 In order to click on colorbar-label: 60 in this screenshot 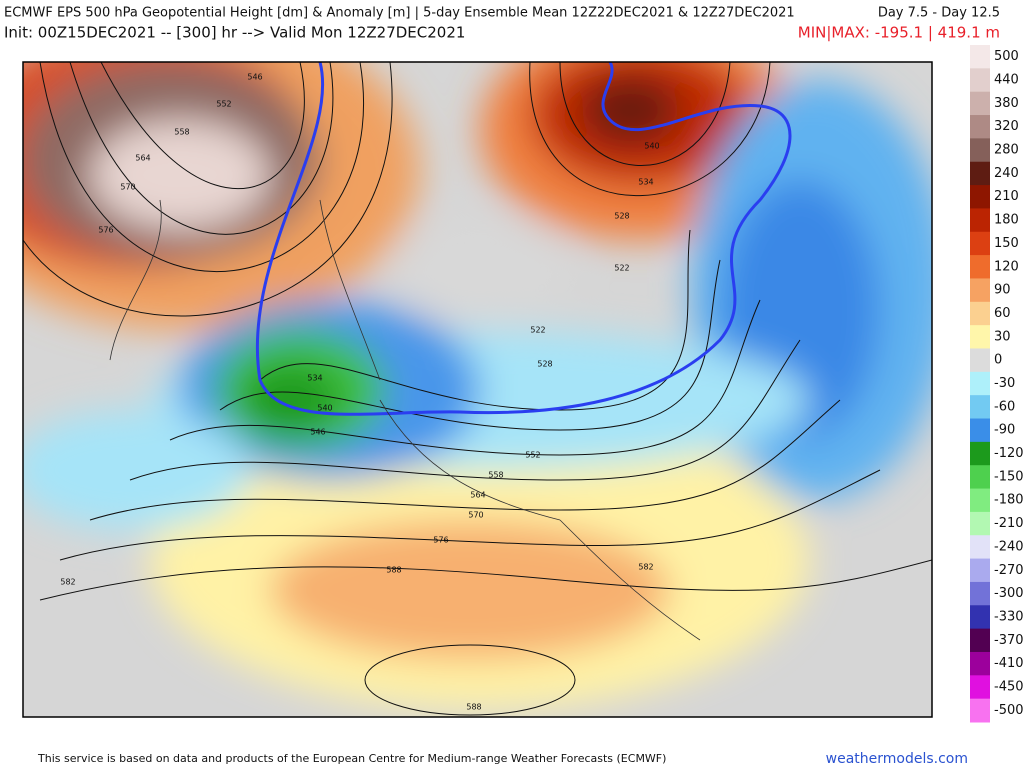, I will do `click(1002, 313)`.